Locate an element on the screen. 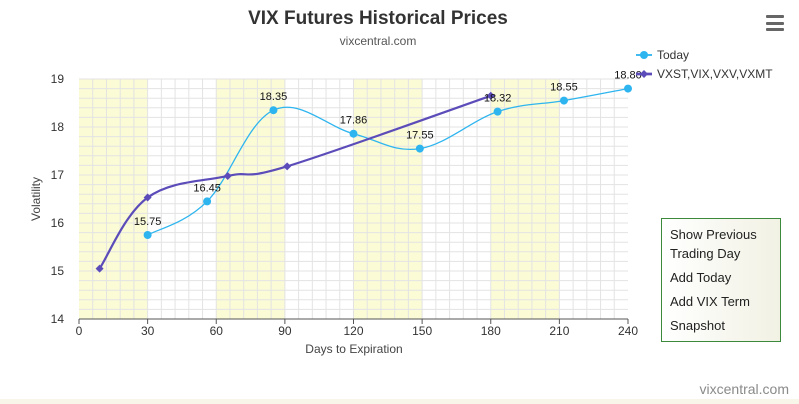  hamburger-menu-icon is located at coordinates (775, 23).